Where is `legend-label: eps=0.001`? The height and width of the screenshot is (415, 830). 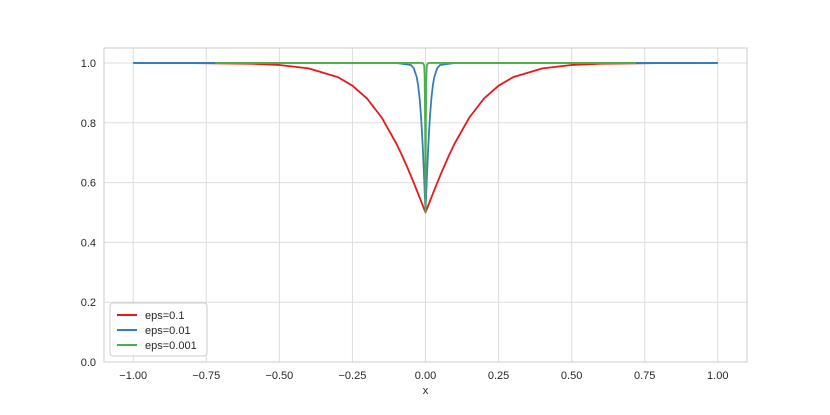
legend-label: eps=0.001 is located at coordinates (171, 346).